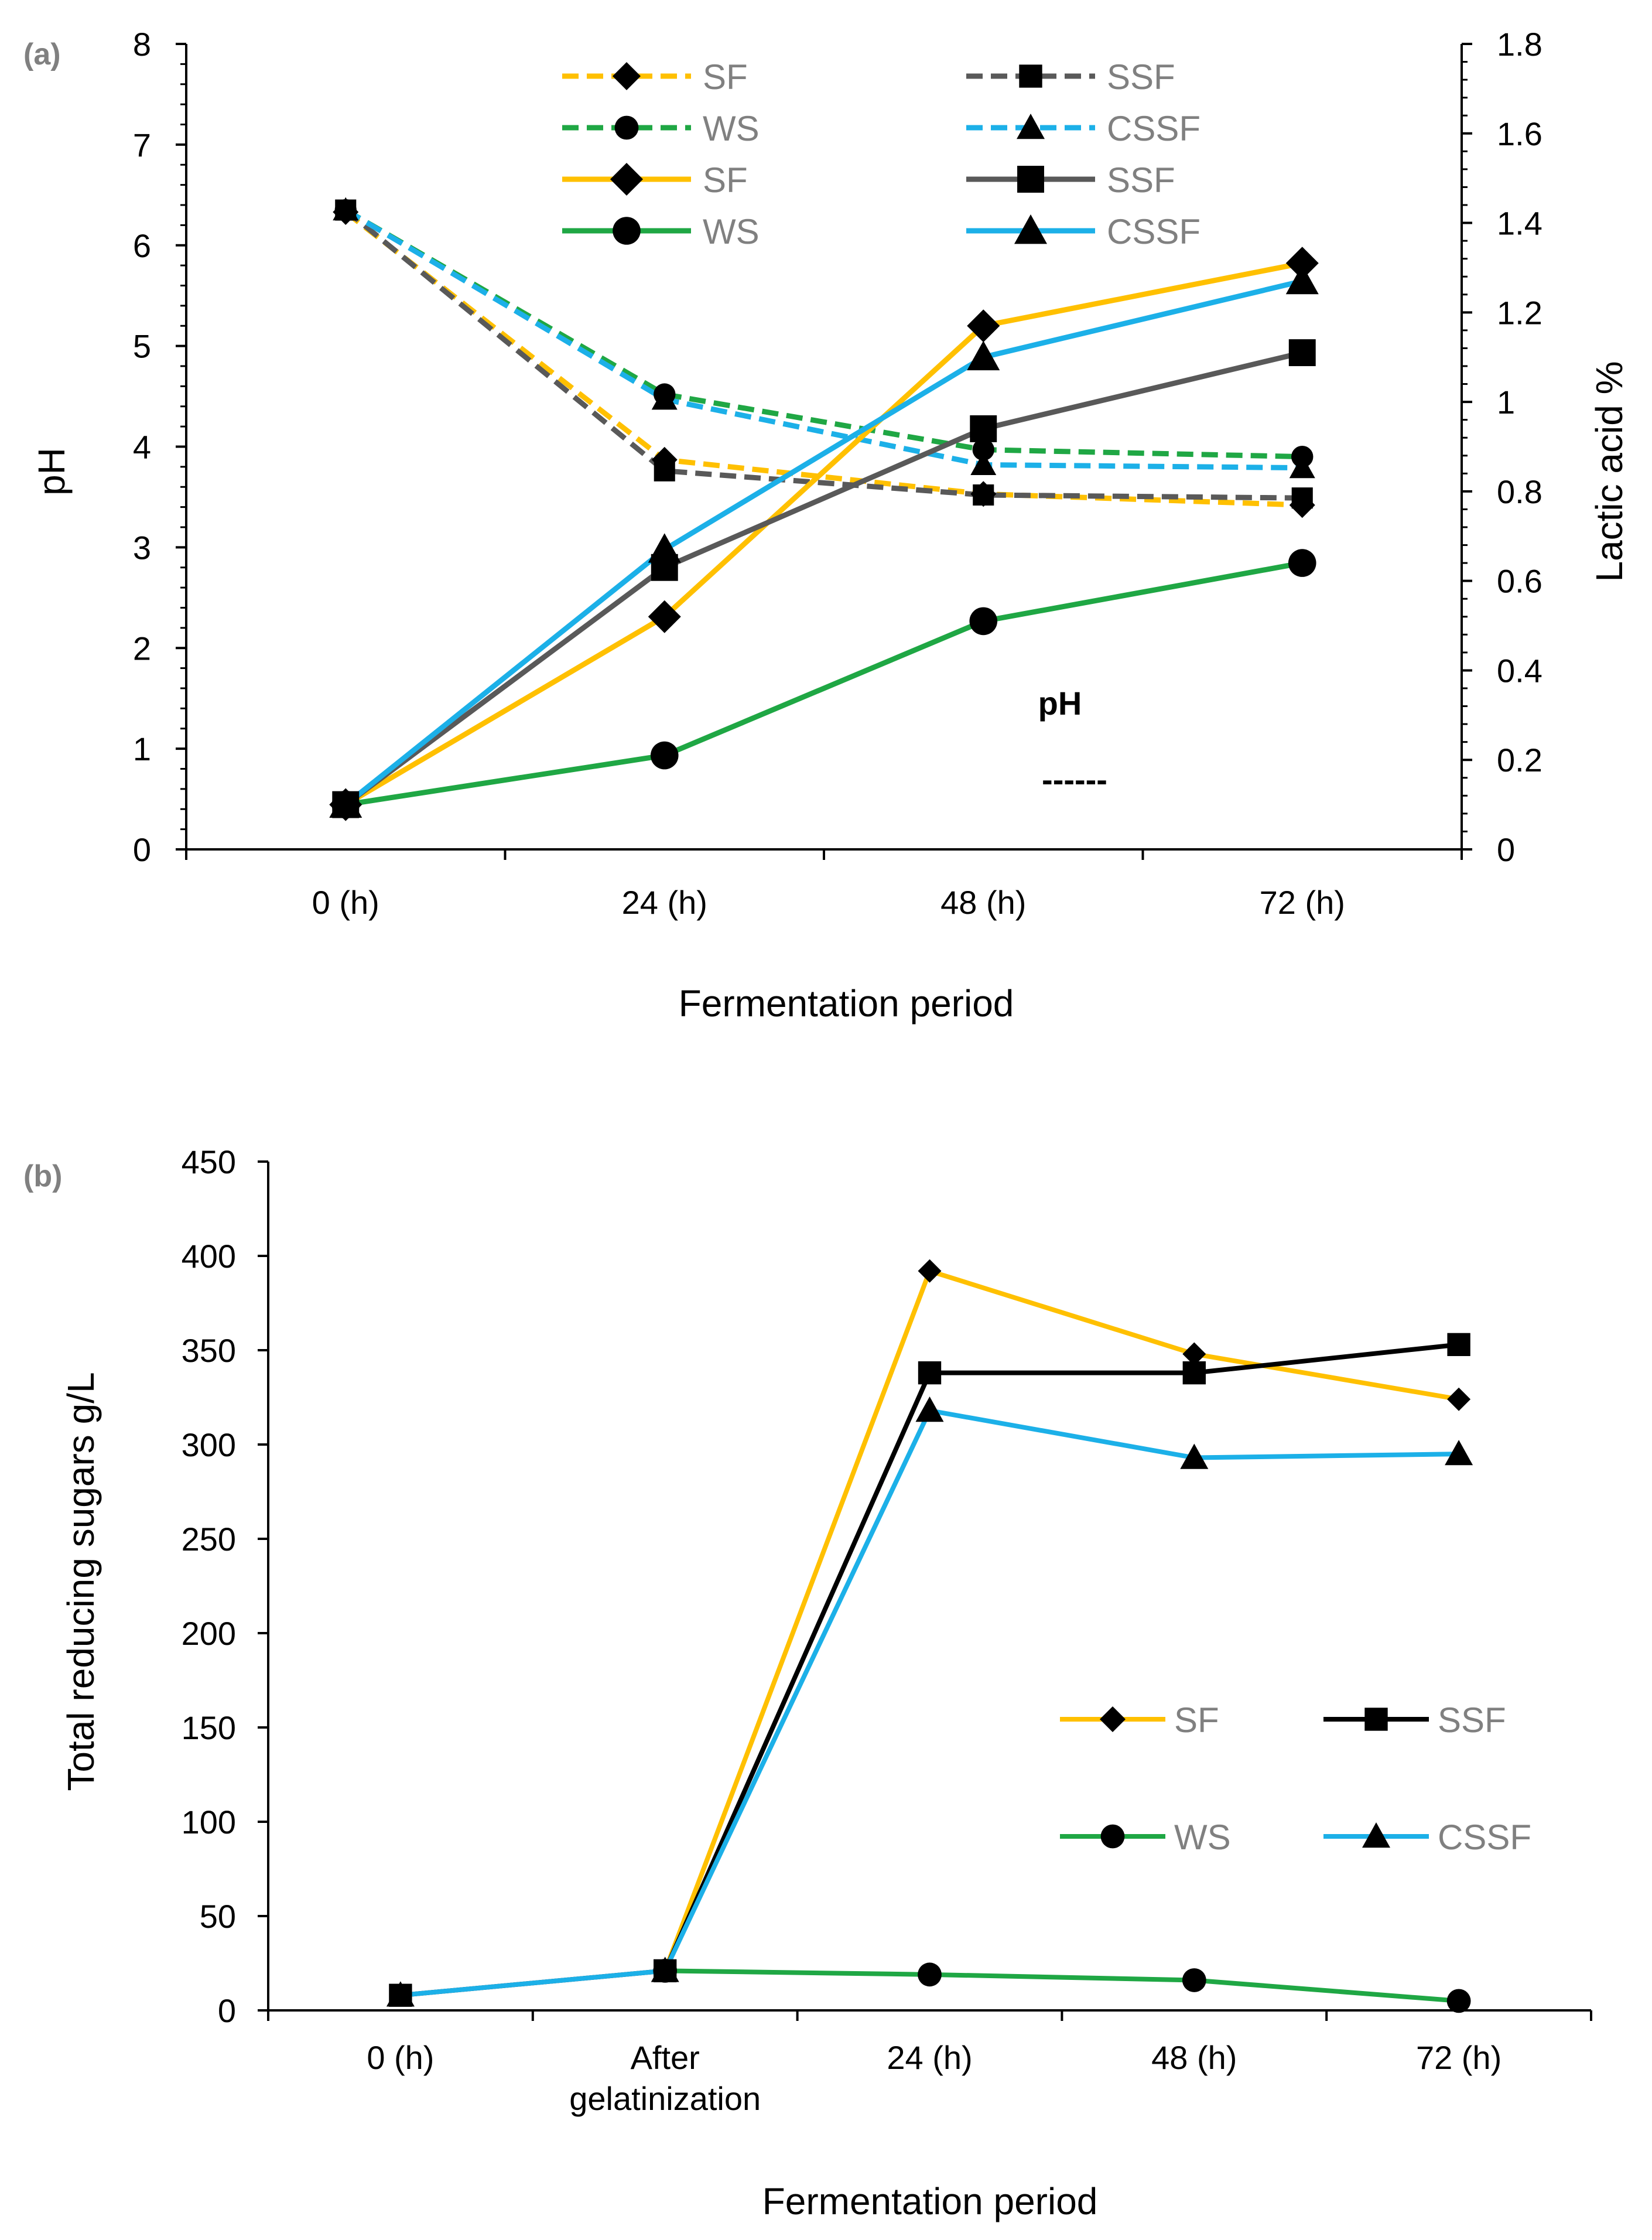  I want to click on y-tick-label: 2, so click(142, 648).